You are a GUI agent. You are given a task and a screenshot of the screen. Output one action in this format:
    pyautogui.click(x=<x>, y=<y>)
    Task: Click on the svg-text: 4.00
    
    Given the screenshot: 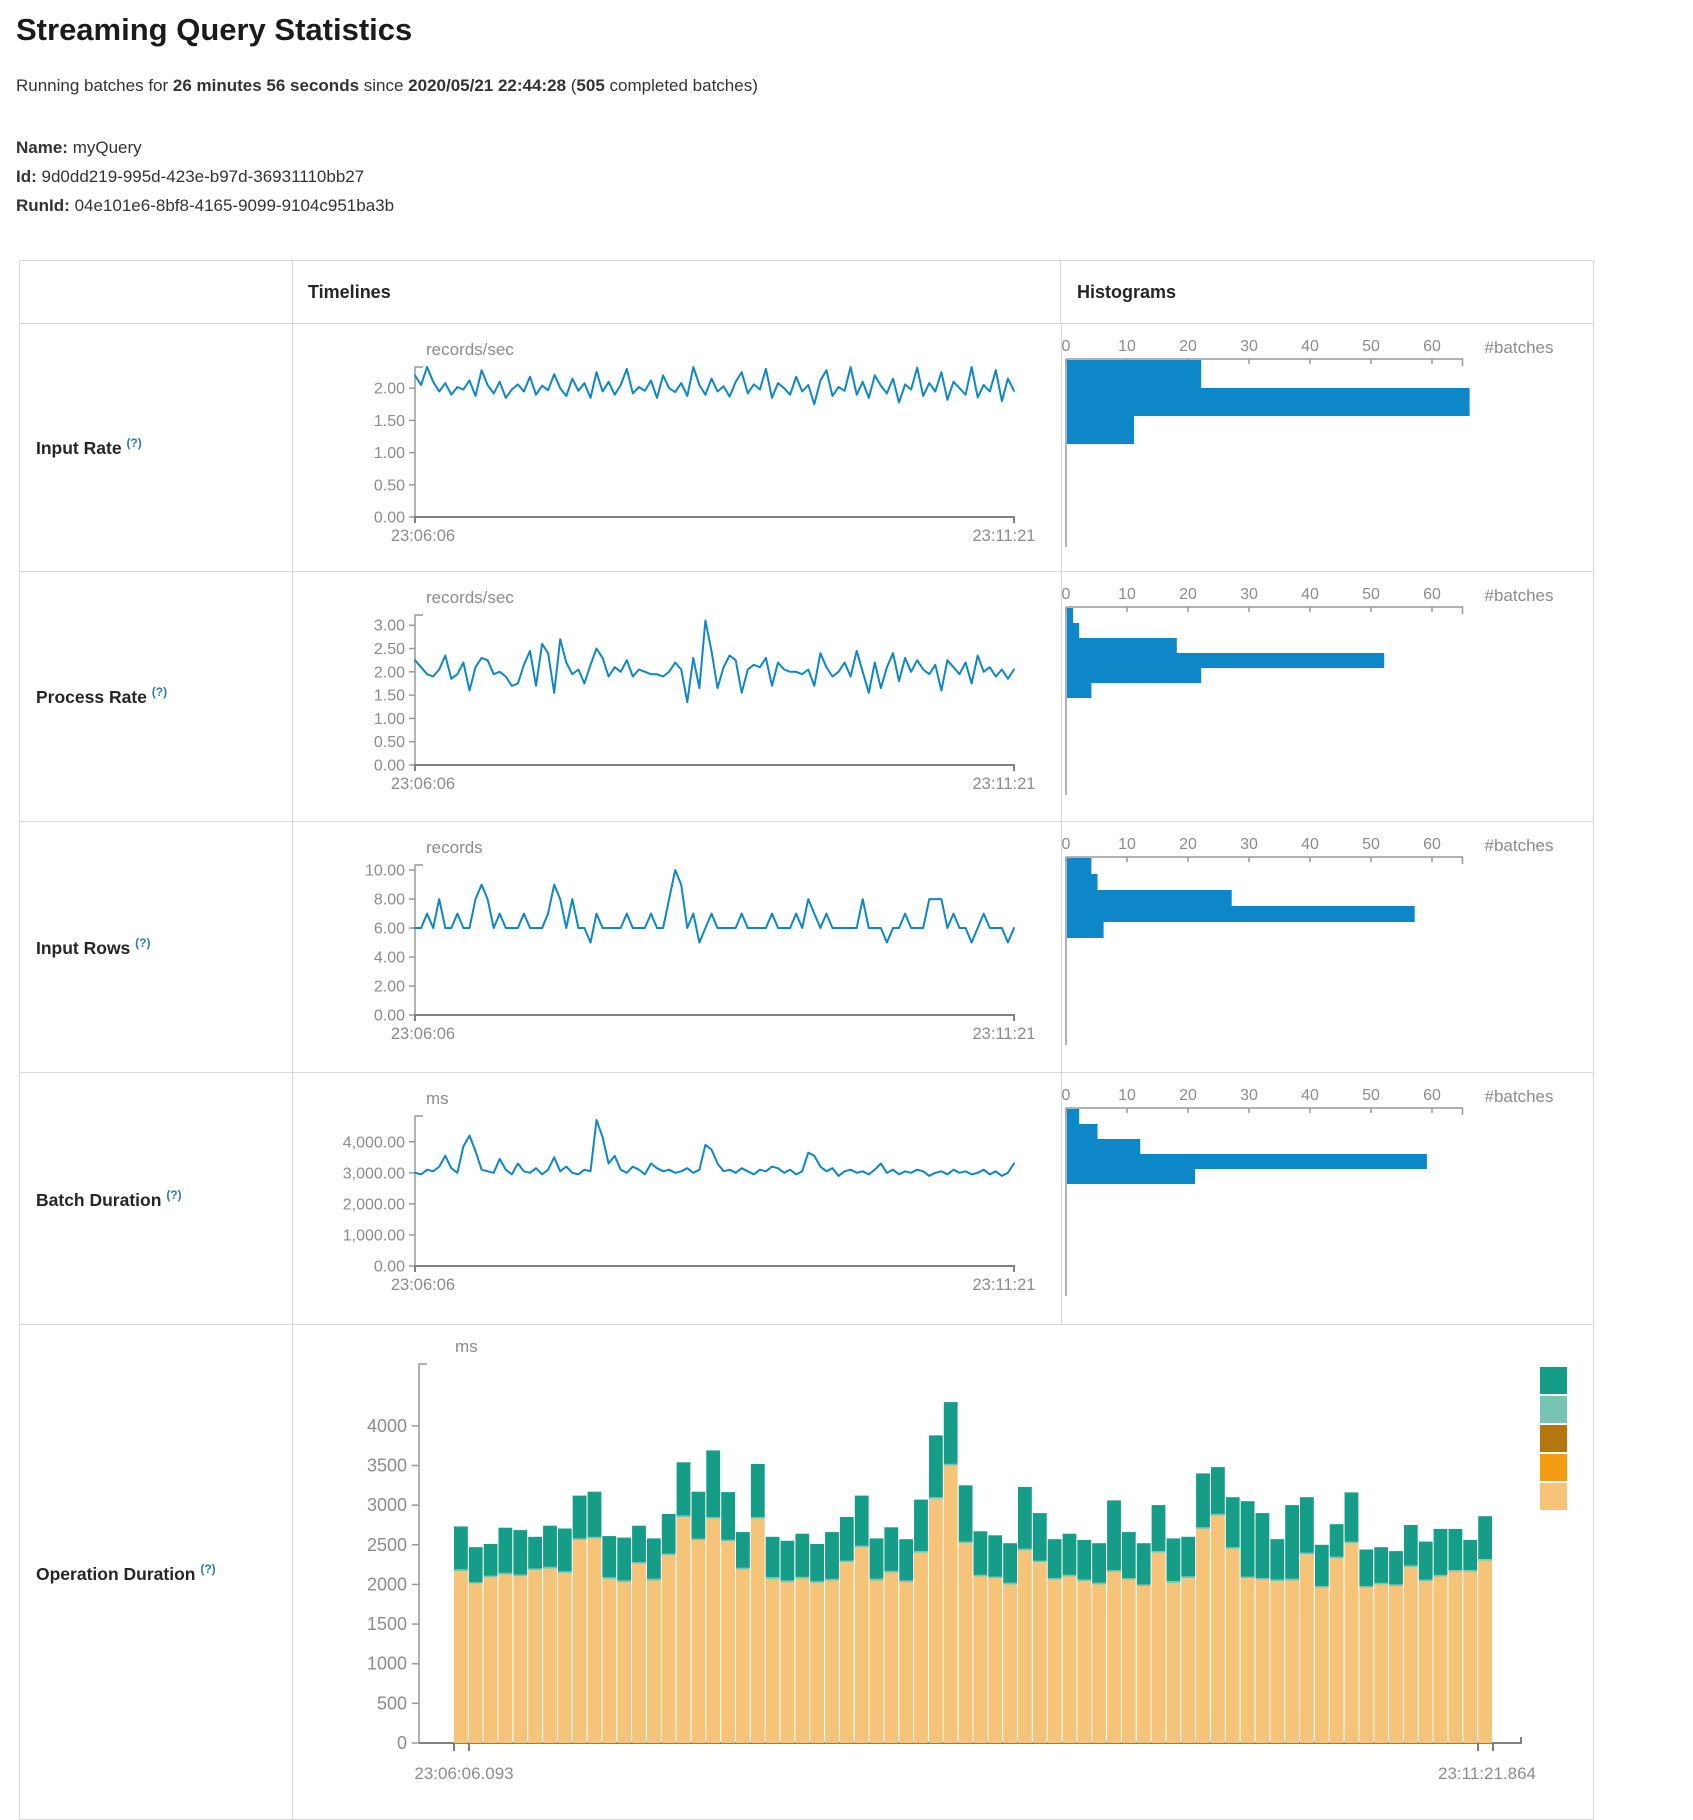 What is the action you would take?
    pyautogui.click(x=389, y=958)
    